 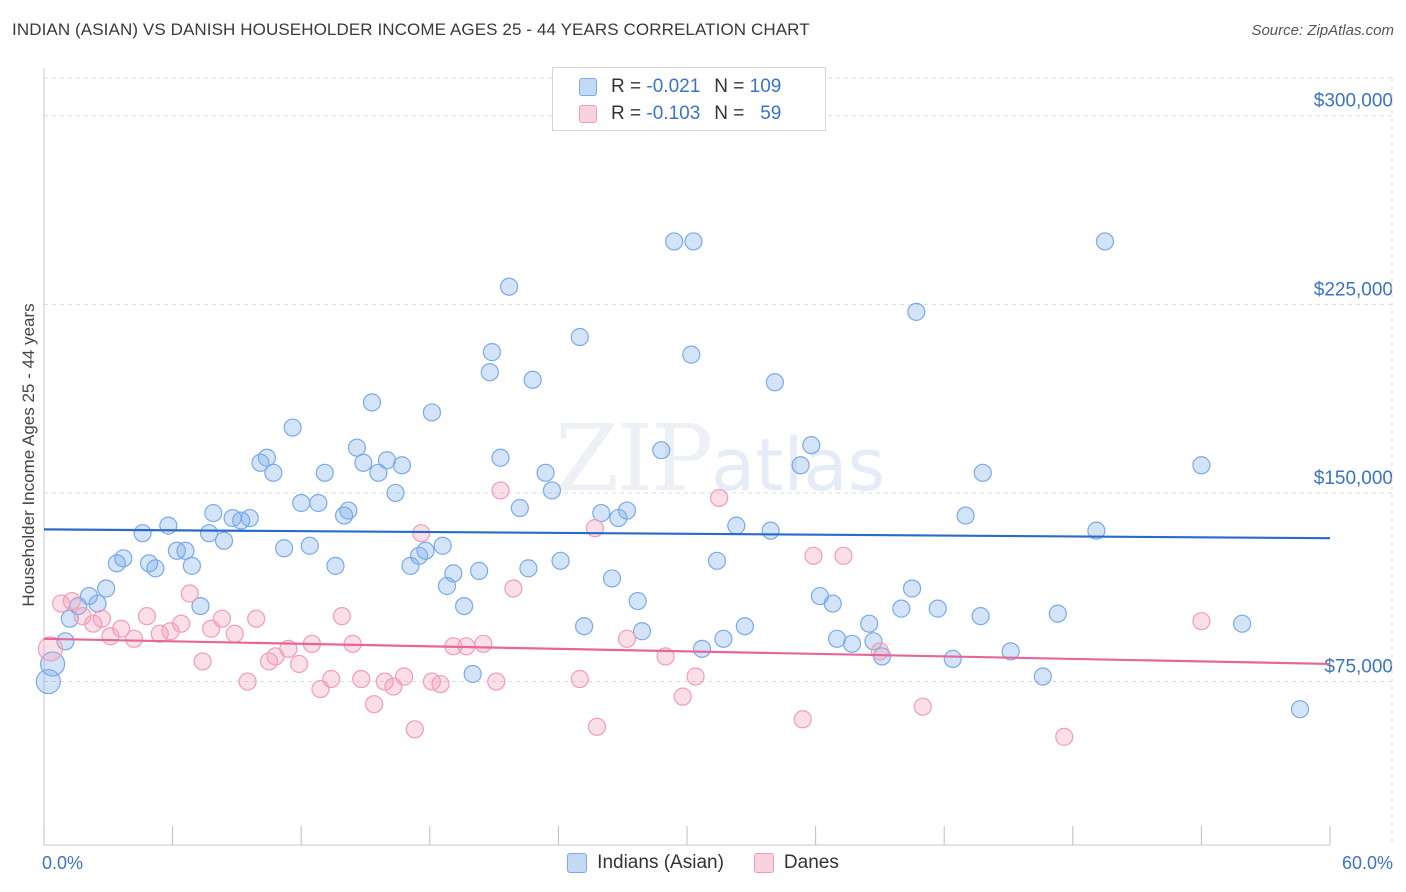 What do you see at coordinates (680, 114) in the screenshot?
I see `stats-legend-row-danes: R = -0.103 N = 59` at bounding box center [680, 114].